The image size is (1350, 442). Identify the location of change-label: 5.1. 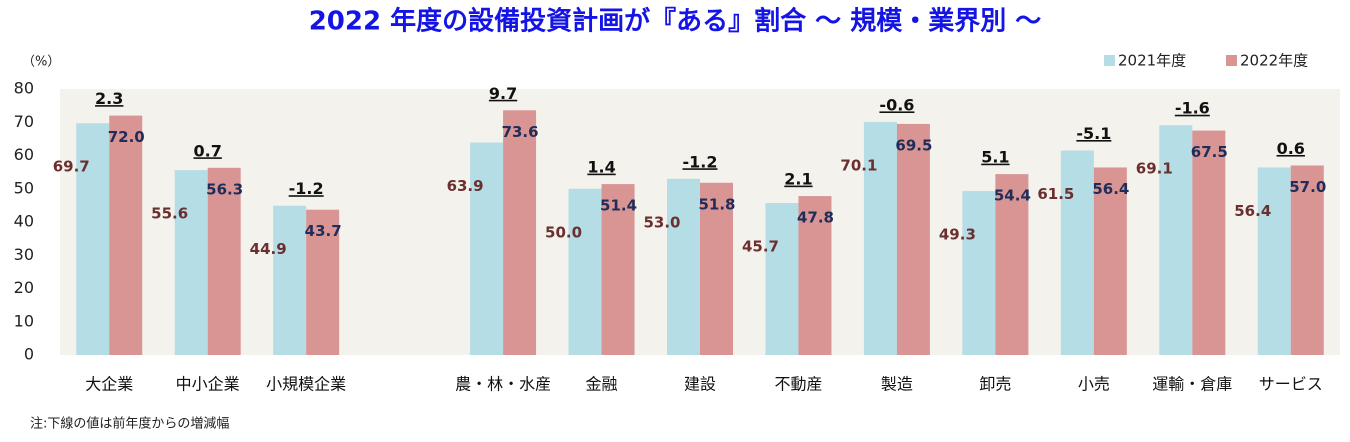
(995, 157).